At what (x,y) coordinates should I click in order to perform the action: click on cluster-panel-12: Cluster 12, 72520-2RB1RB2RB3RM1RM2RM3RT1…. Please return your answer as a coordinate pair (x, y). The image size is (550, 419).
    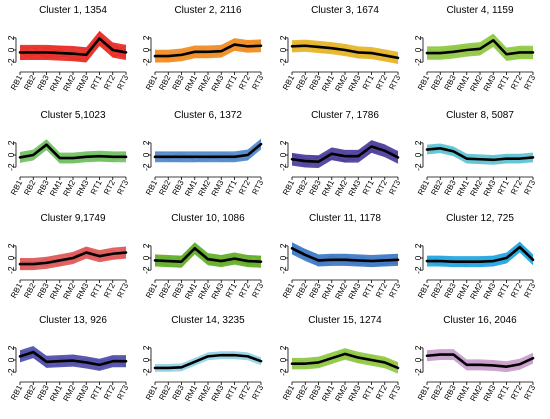
    Looking at the image, I should click on (475, 257).